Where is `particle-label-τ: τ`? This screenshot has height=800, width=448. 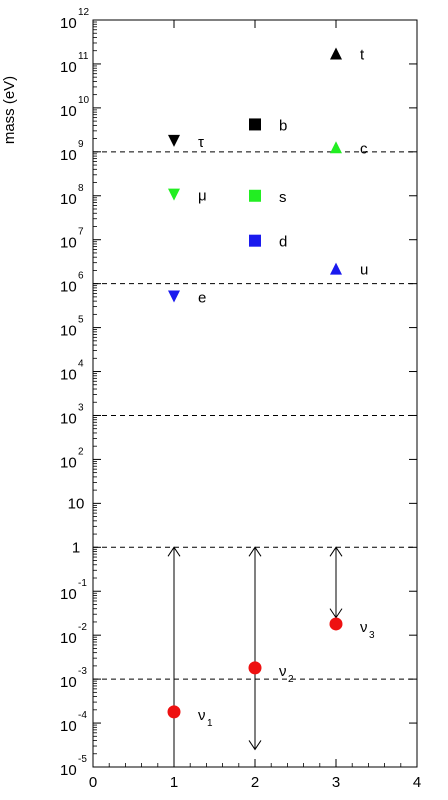
particle-label-τ: τ is located at coordinates (201, 142).